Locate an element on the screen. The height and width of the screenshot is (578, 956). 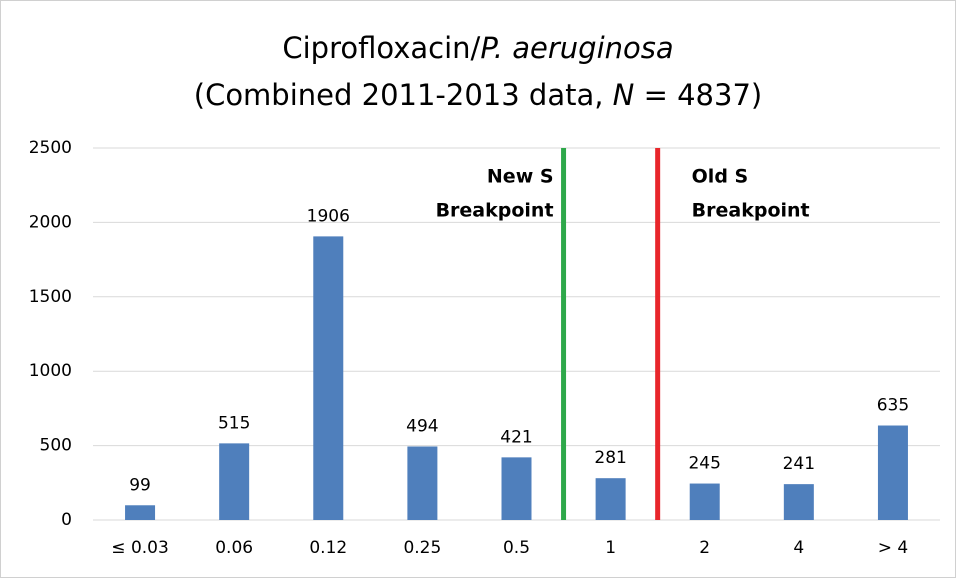
title-part: P. aeruginosa is located at coordinates (576, 48).